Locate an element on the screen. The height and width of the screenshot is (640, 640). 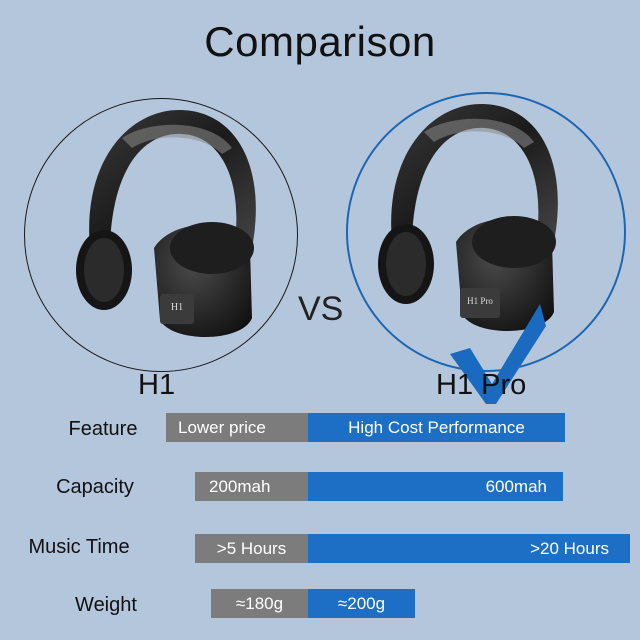
h1pro-music-time-bar: >20 Hours is located at coordinates (469, 548).